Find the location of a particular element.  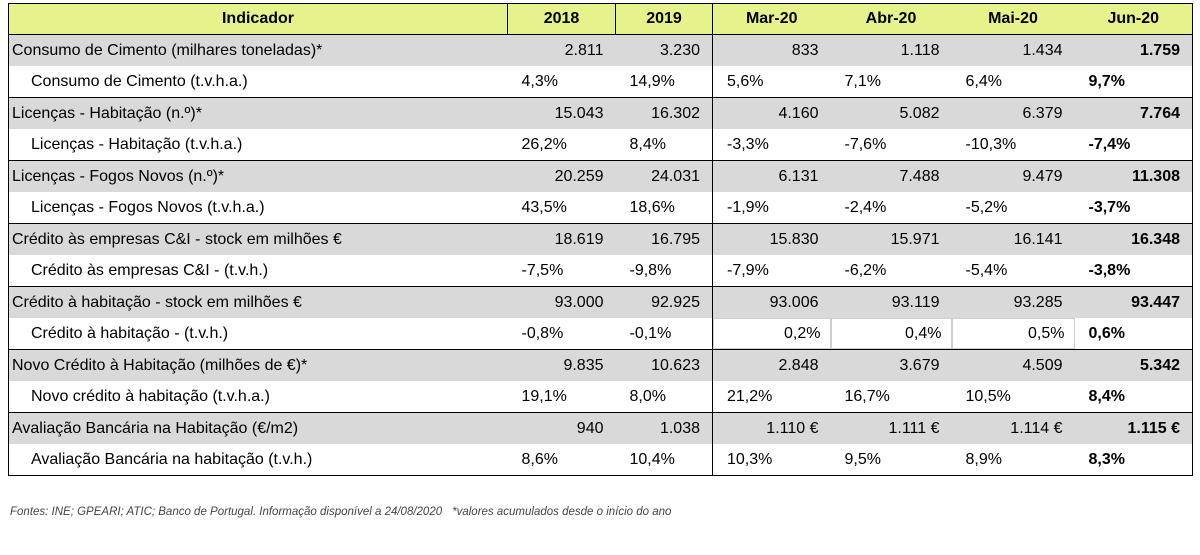

row-label: Novo Crédito à Habitação (milhões de €)* is located at coordinates (258, 365).